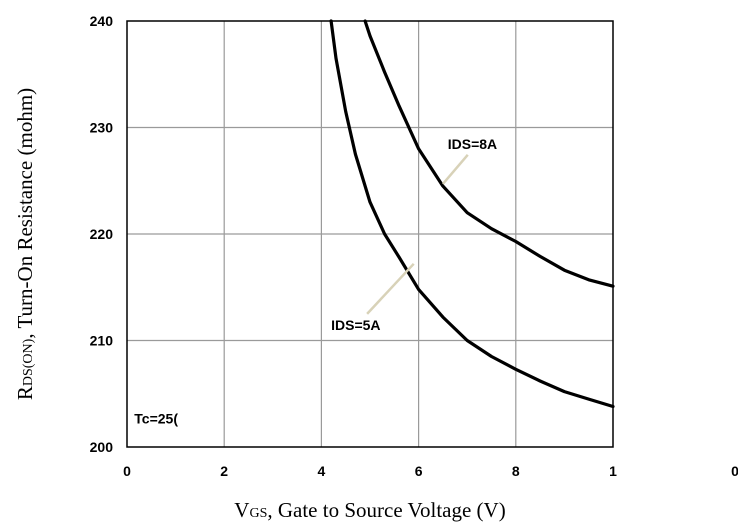 The height and width of the screenshot is (526, 738). Describe the element at coordinates (369, 510) in the screenshot. I see `x-axis-title: VGS, Gate to Source Voltage (V)` at that location.